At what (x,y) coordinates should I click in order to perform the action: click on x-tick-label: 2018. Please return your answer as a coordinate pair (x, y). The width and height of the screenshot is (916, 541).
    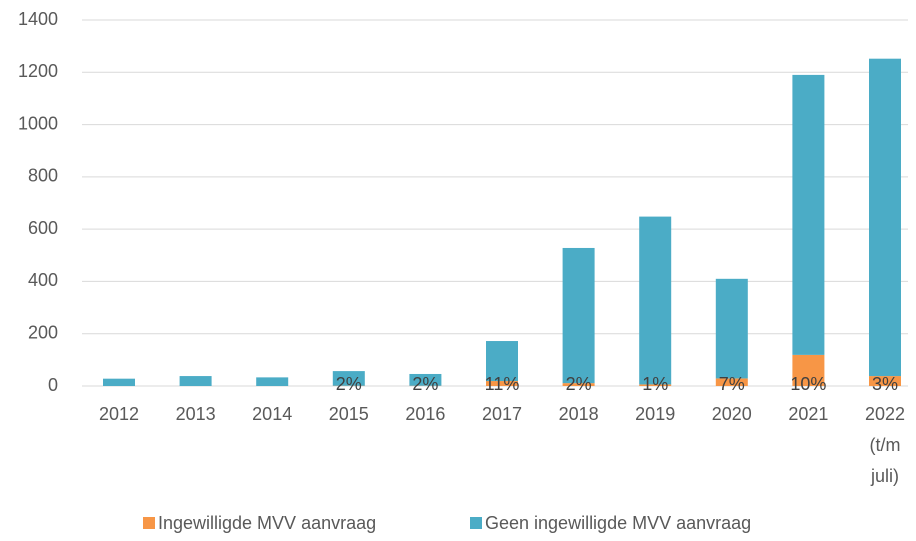
    Looking at the image, I should click on (579, 414).